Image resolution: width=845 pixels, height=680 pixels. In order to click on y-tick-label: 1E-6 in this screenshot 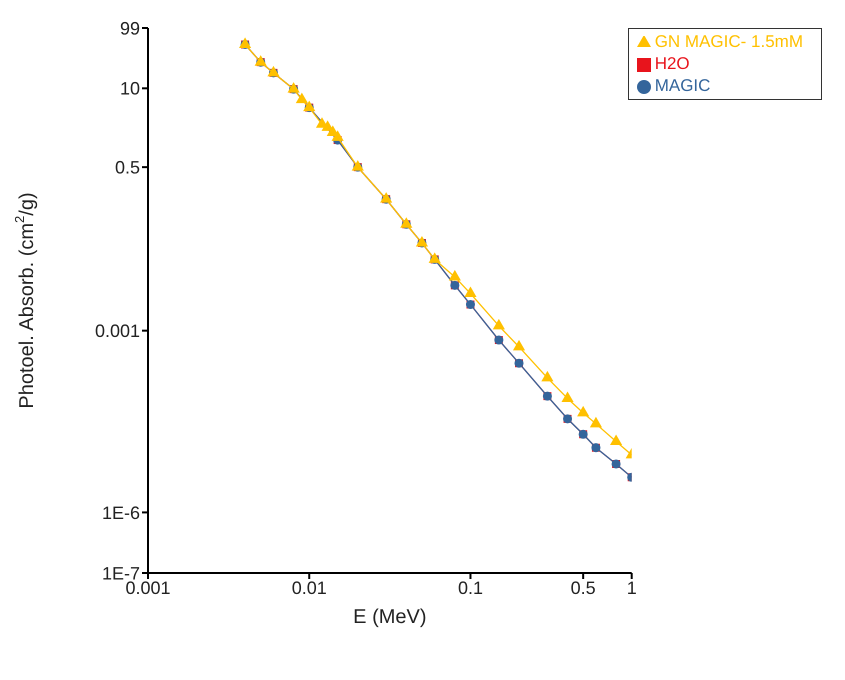, I will do `click(121, 512)`.